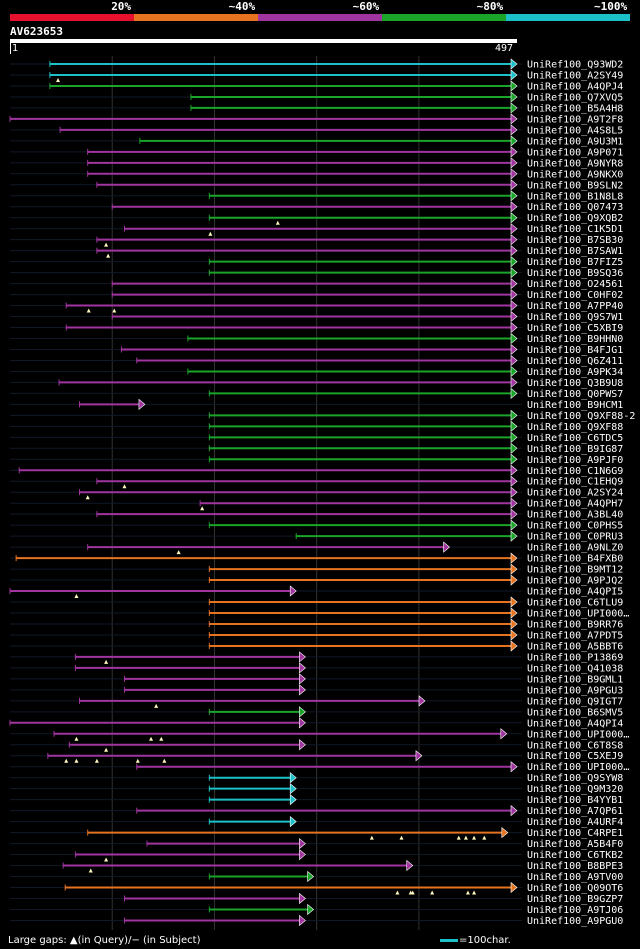 The height and width of the screenshot is (949, 640). Describe the element at coordinates (575, 603) in the screenshot. I see `hit-label: UniRef100_C6TLU9` at that location.